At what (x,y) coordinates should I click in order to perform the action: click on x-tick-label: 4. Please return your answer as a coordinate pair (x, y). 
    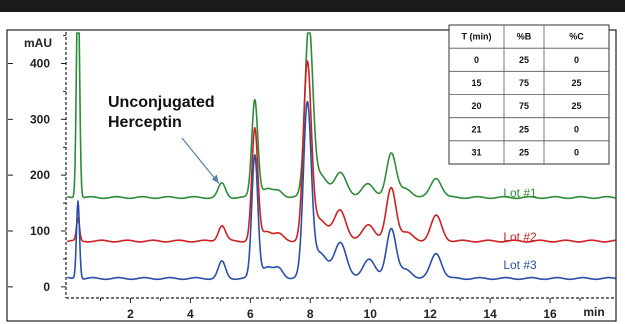
    Looking at the image, I should click on (190, 314).